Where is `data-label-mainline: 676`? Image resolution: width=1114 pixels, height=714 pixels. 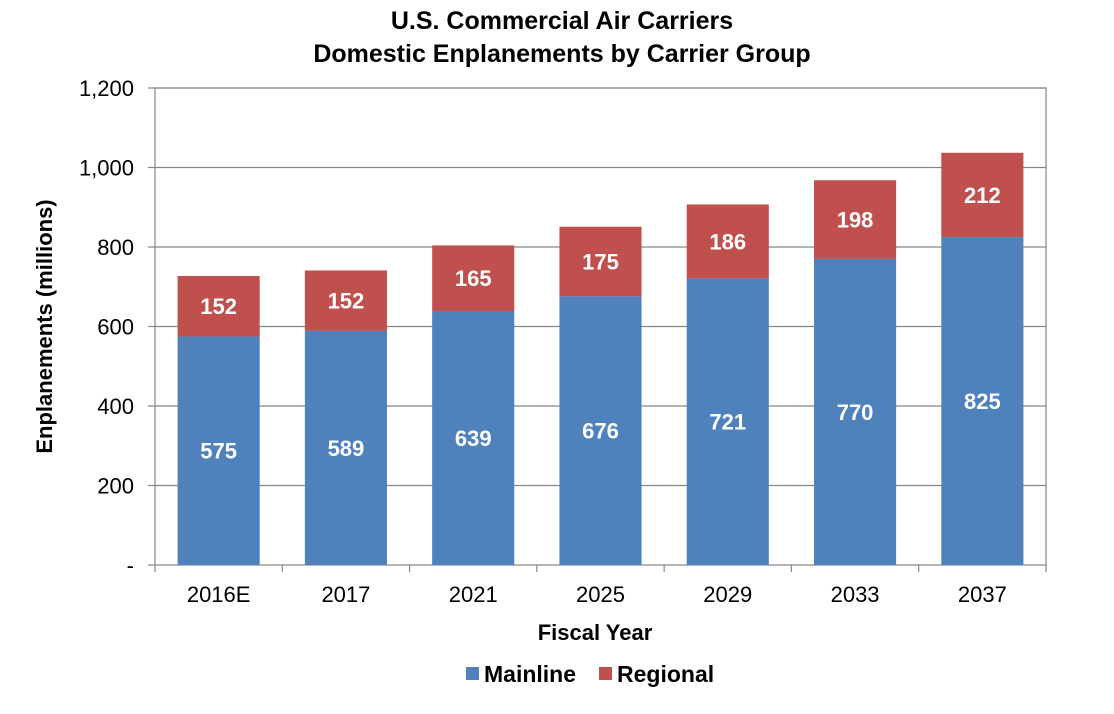
data-label-mainline: 676 is located at coordinates (600, 431).